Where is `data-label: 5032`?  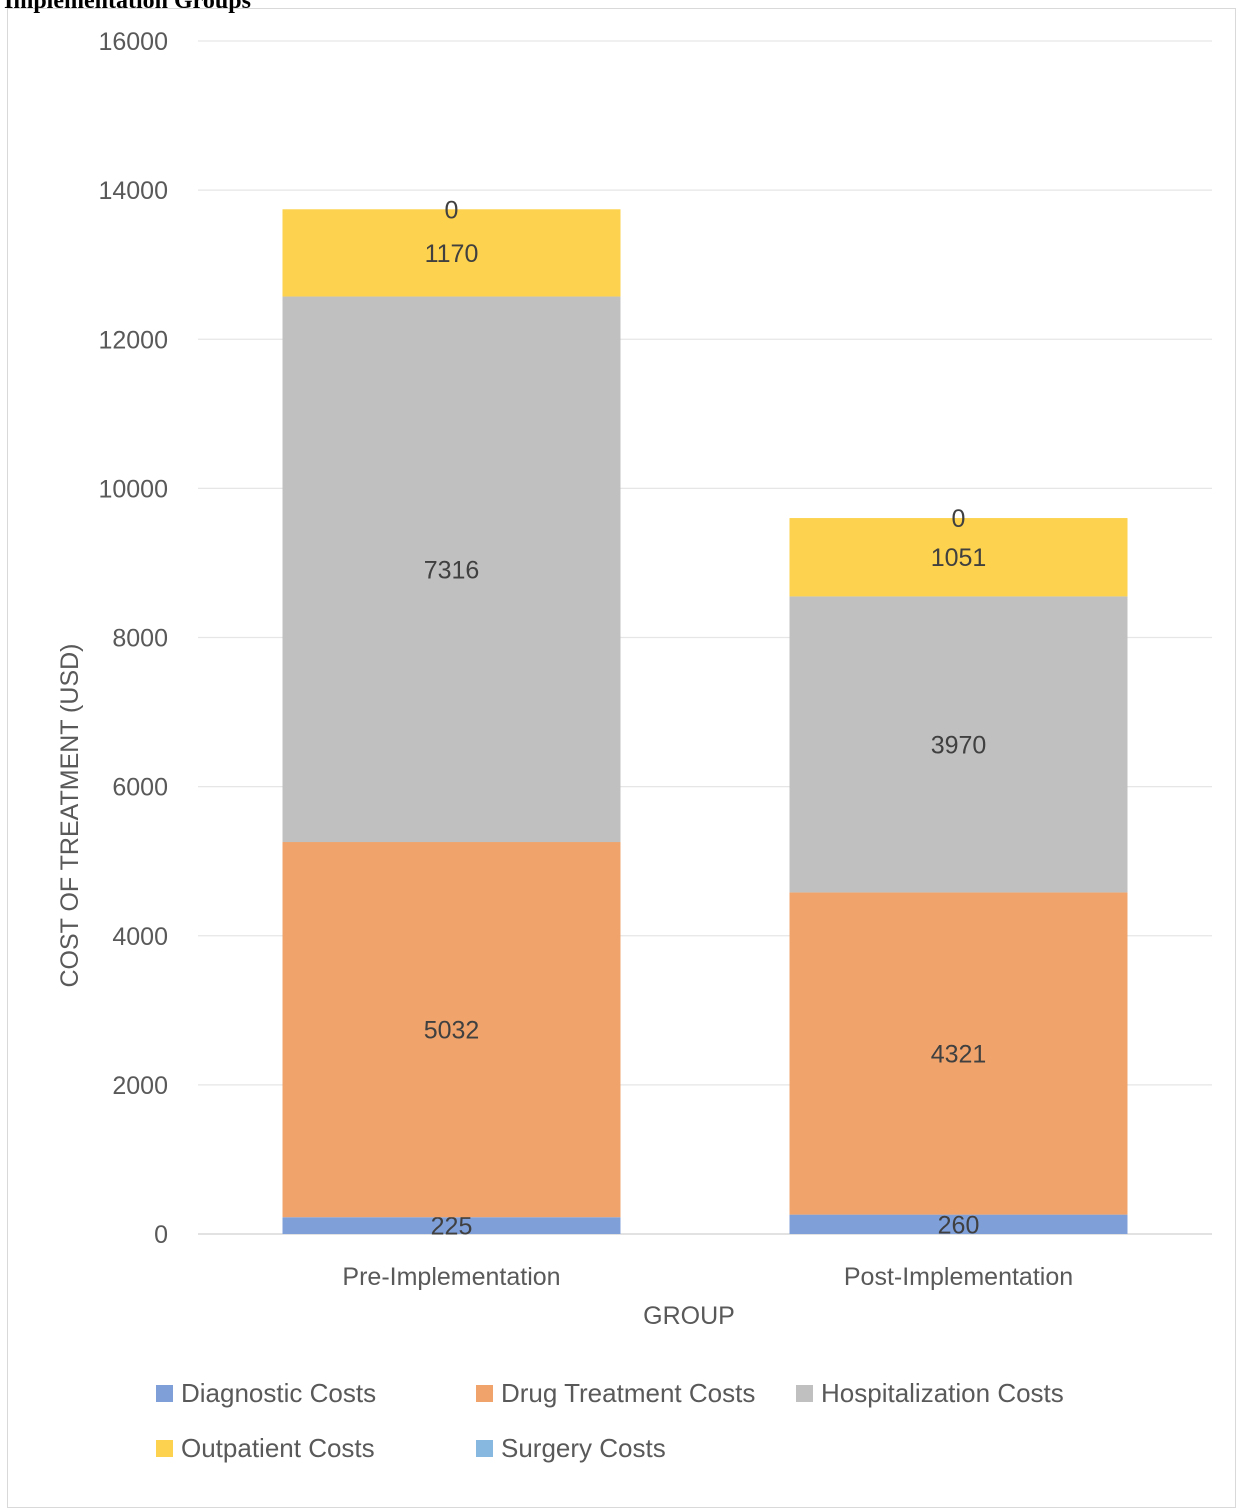
data-label: 5032 is located at coordinates (452, 1031).